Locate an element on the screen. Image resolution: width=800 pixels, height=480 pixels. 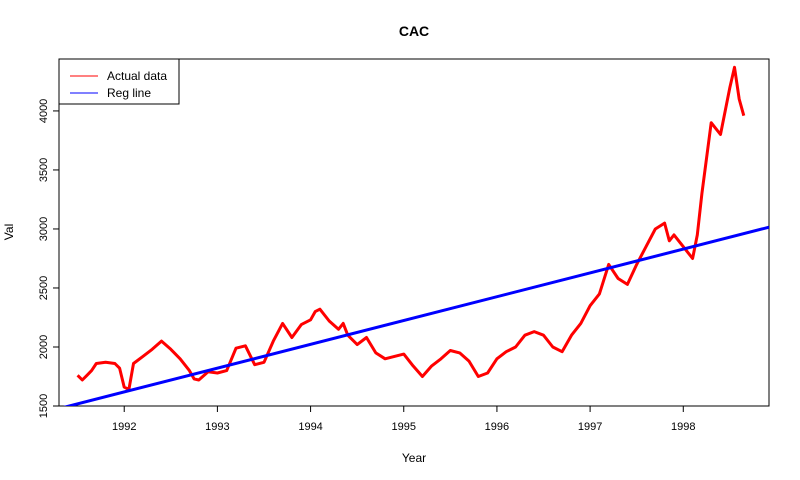
legend-label-actual-data: Actual data is located at coordinates (137, 76).